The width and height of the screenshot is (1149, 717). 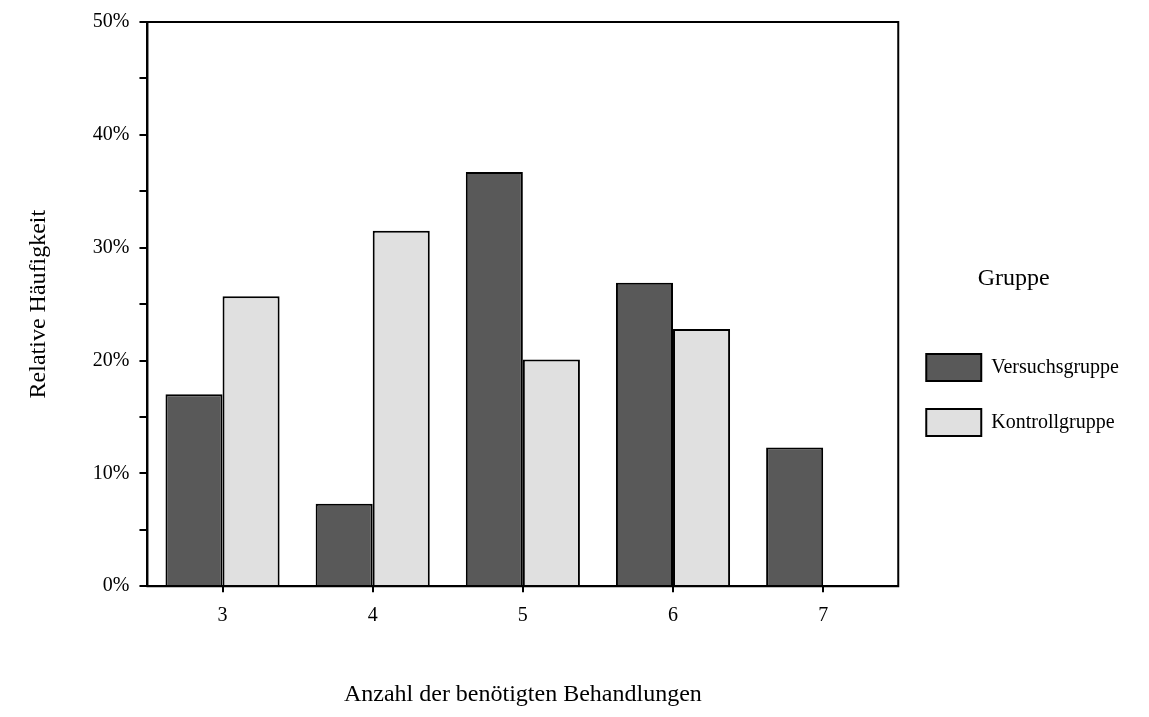 What do you see at coordinates (372, 614) in the screenshot?
I see `x-tick-label: 4` at bounding box center [372, 614].